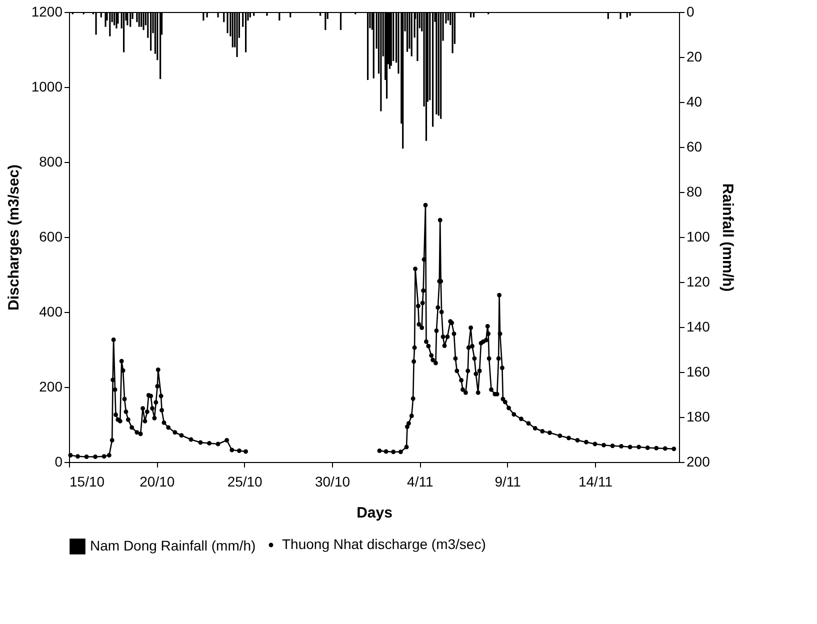 The height and width of the screenshot is (624, 817). I want to click on x-tick-label: 4/11, so click(420, 482).